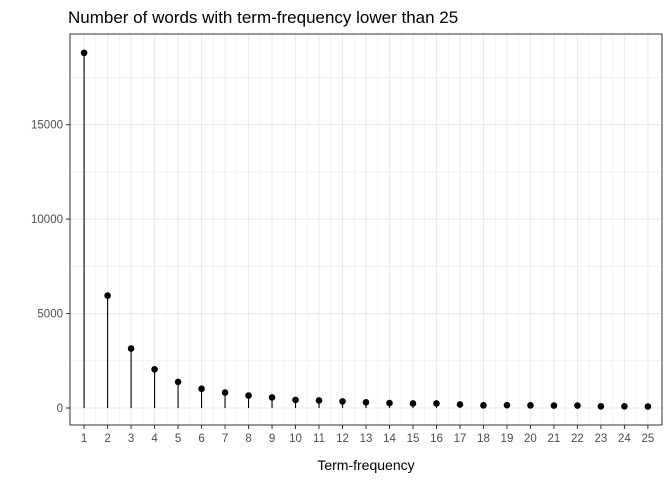 The height and width of the screenshot is (480, 672). I want to click on x-tick-label: 24, so click(624, 439).